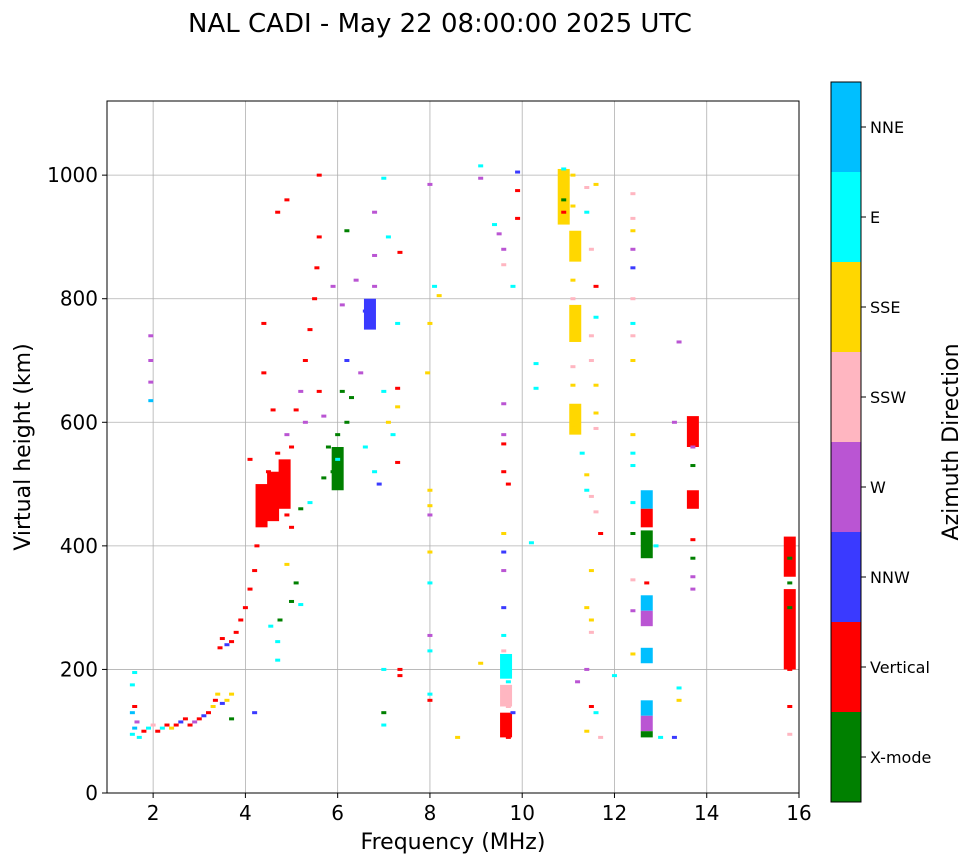  Describe the element at coordinates (453, 842) in the screenshot. I see `x-axis-label: Frequency (MHz)` at that location.